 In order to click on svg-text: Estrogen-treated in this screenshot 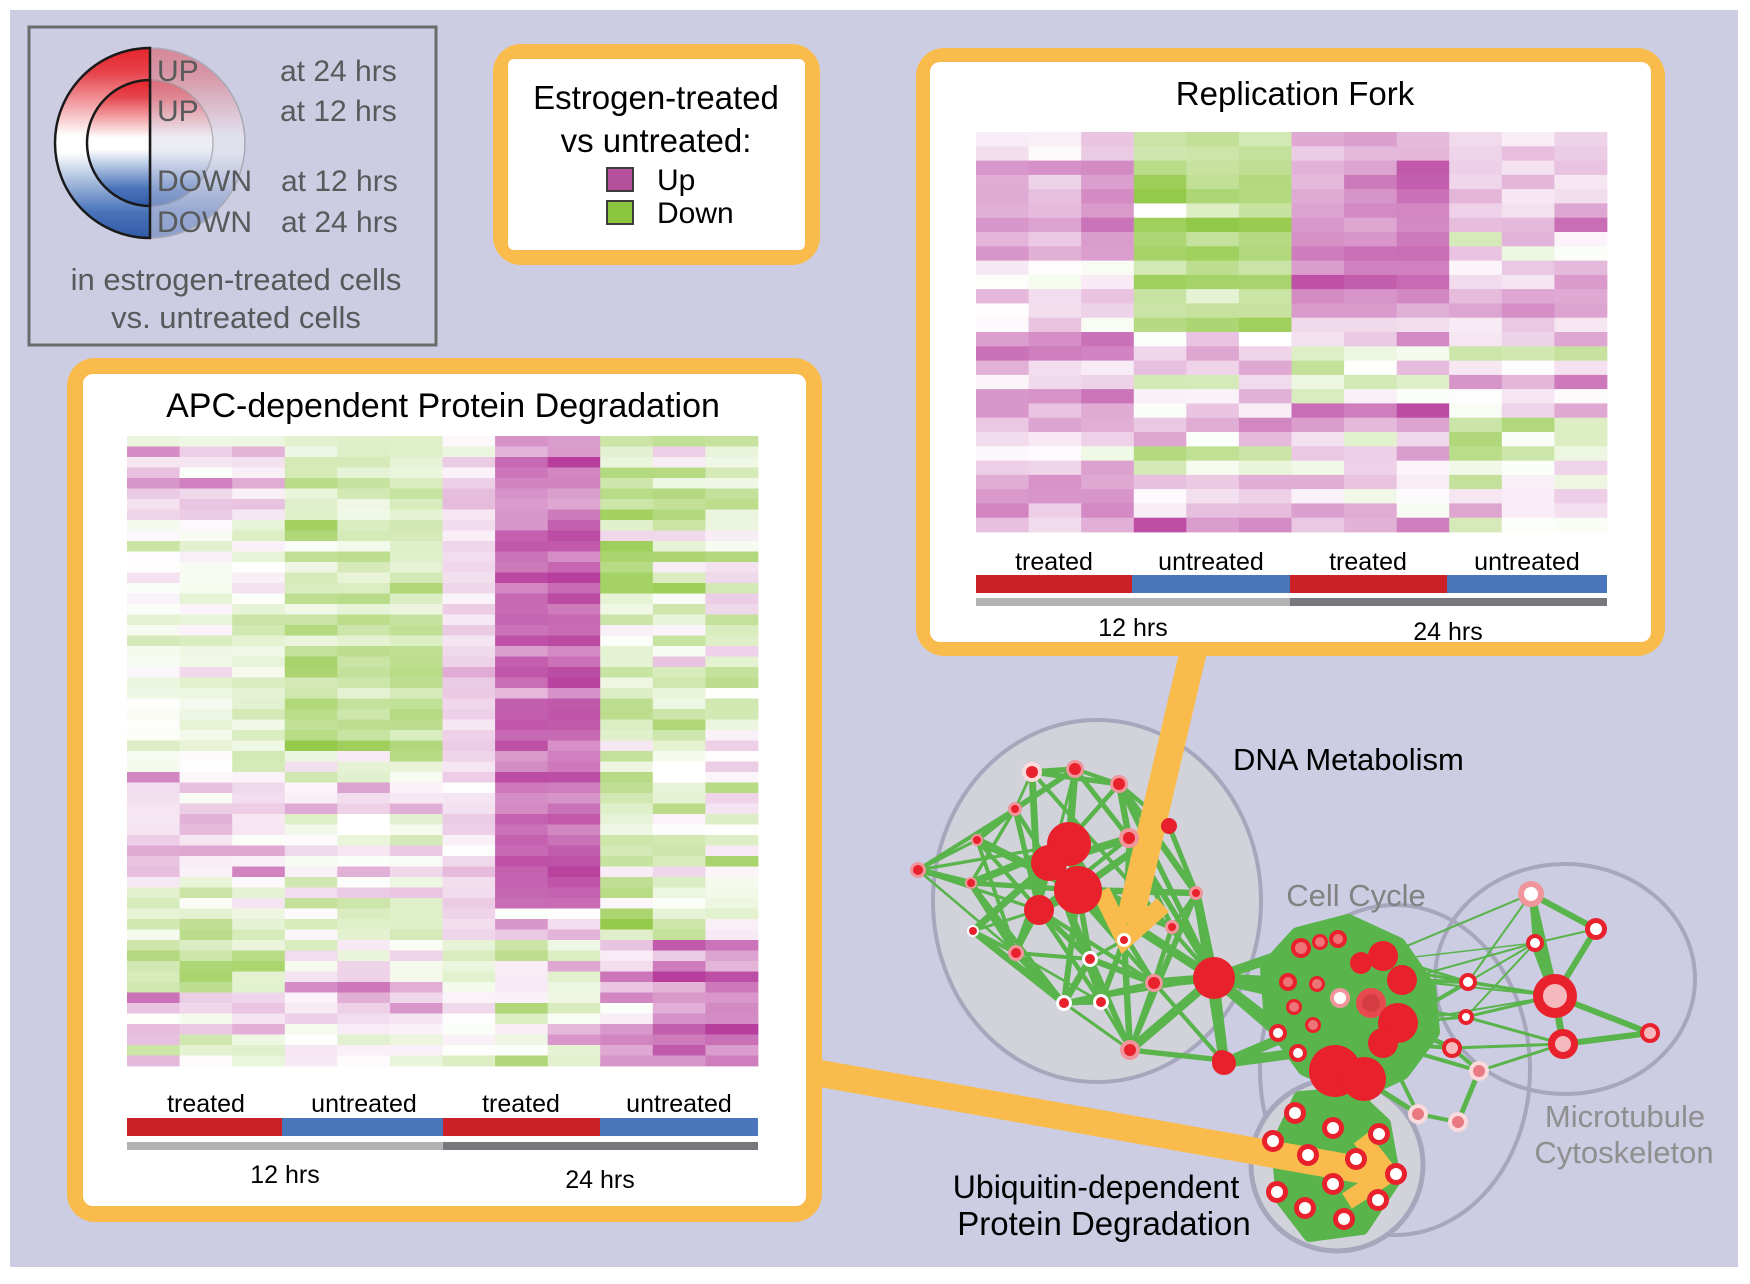, I will do `click(656, 97)`.